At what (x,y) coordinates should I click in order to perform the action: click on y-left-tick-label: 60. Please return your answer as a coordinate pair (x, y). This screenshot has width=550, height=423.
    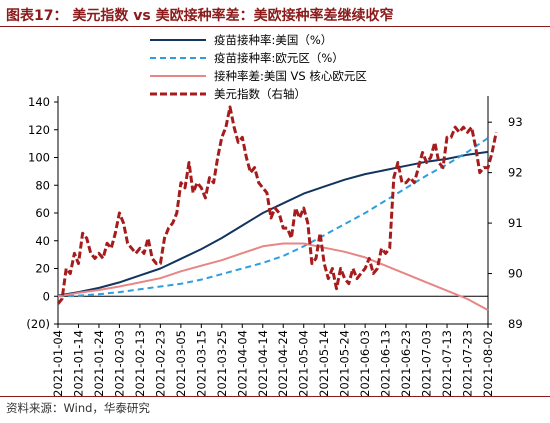
    Looking at the image, I should click on (42, 213).